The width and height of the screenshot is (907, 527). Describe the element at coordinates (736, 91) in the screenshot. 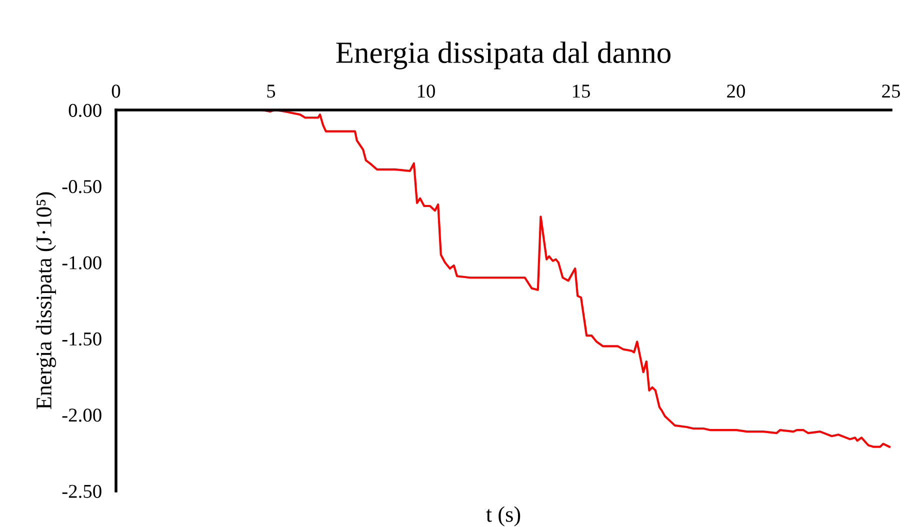

I see `x-tick-label: 20` at that location.